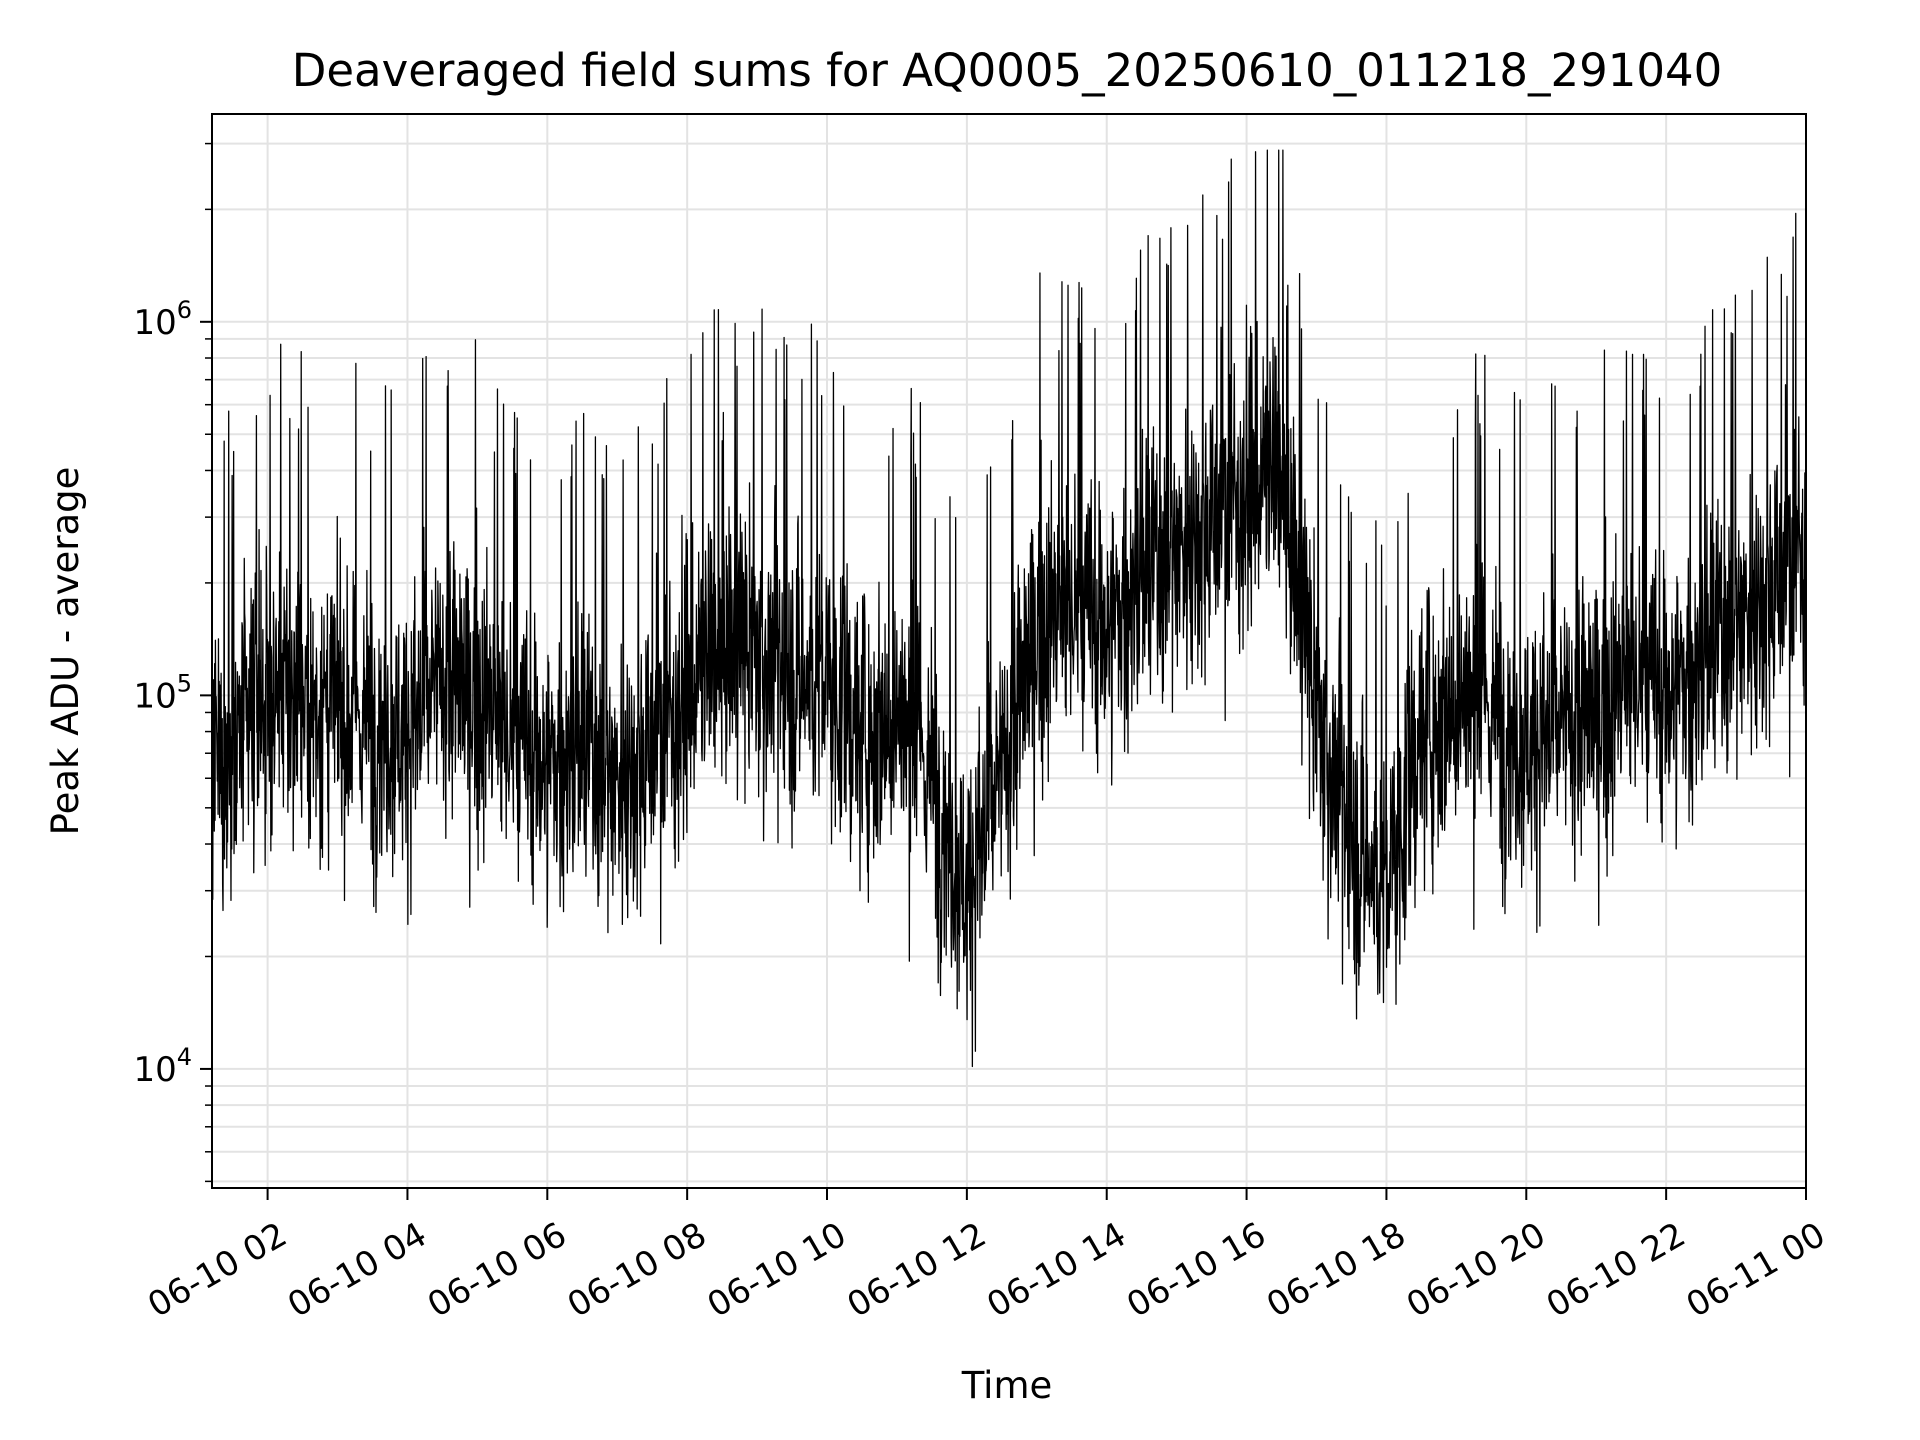 The image size is (1920, 1440). What do you see at coordinates (777, 1270) in the screenshot?
I see `x-tick-label: 06-10 10` at bounding box center [777, 1270].